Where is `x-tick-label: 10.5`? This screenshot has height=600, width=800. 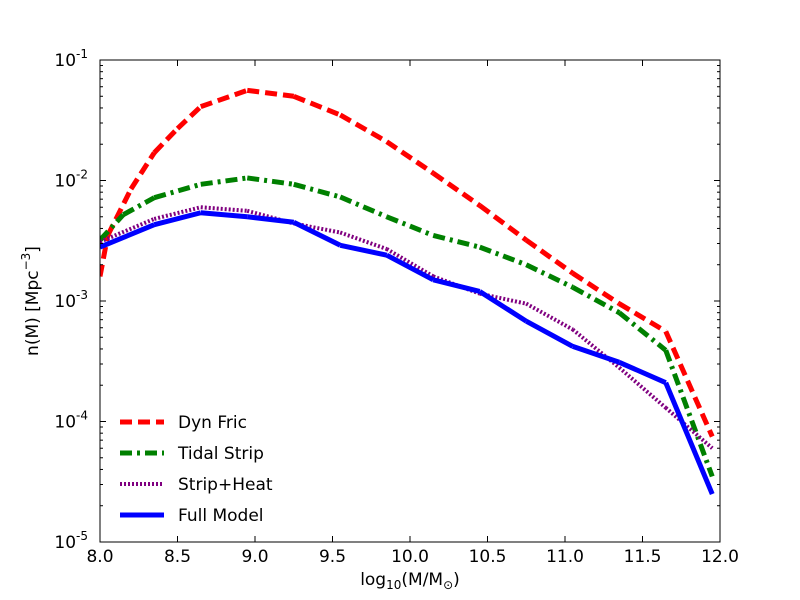
x-tick-label: 10.5 is located at coordinates (488, 557).